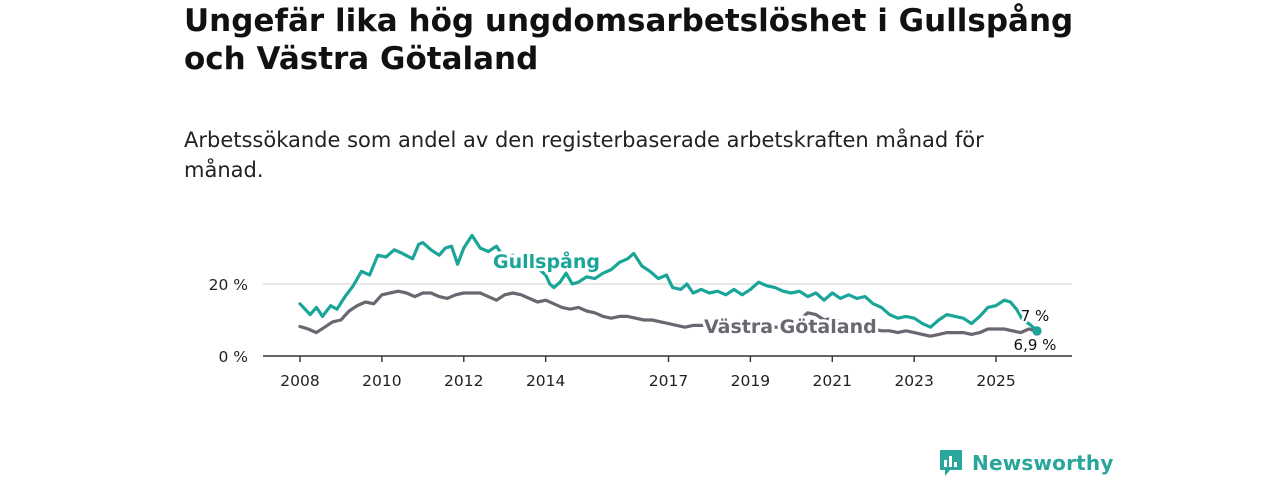  What do you see at coordinates (1035, 345) in the screenshot?
I see `series-end-label: 6,9 %` at bounding box center [1035, 345].